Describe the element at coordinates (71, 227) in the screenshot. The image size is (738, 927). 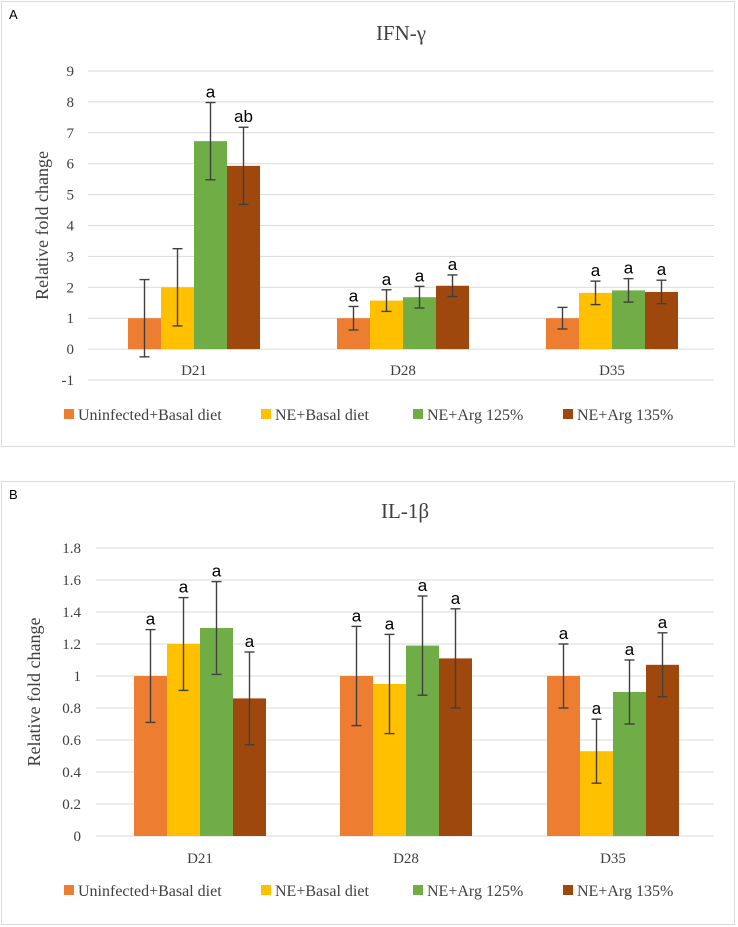
I see `y-tick-label: 4` at that location.